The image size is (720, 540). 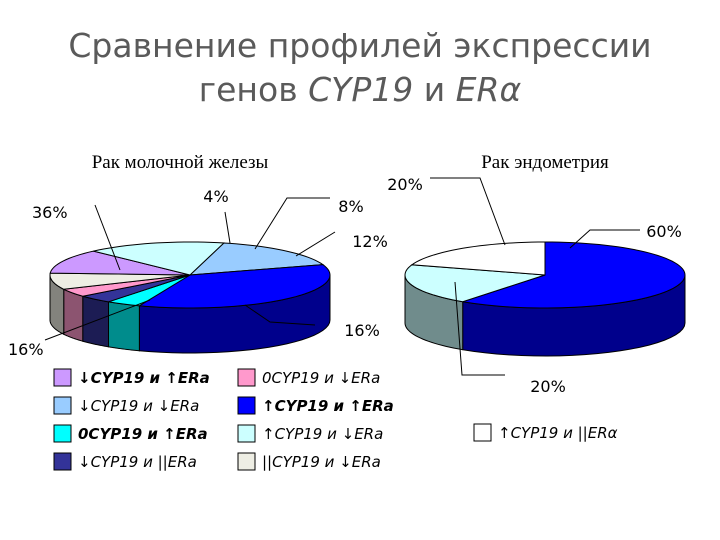 What do you see at coordinates (370, 241) in the screenshot?
I see `pie1-label-6: 12%` at bounding box center [370, 241].